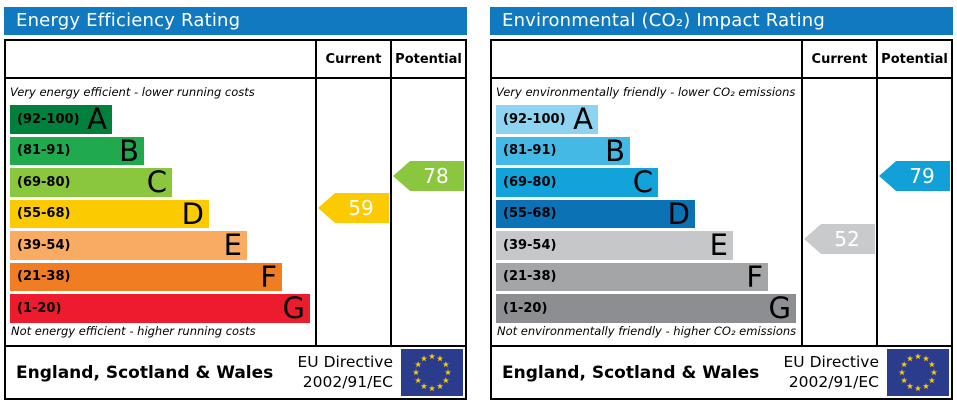  Describe the element at coordinates (839, 239) in the screenshot. I see `current-rating-arrow: 52` at that location.